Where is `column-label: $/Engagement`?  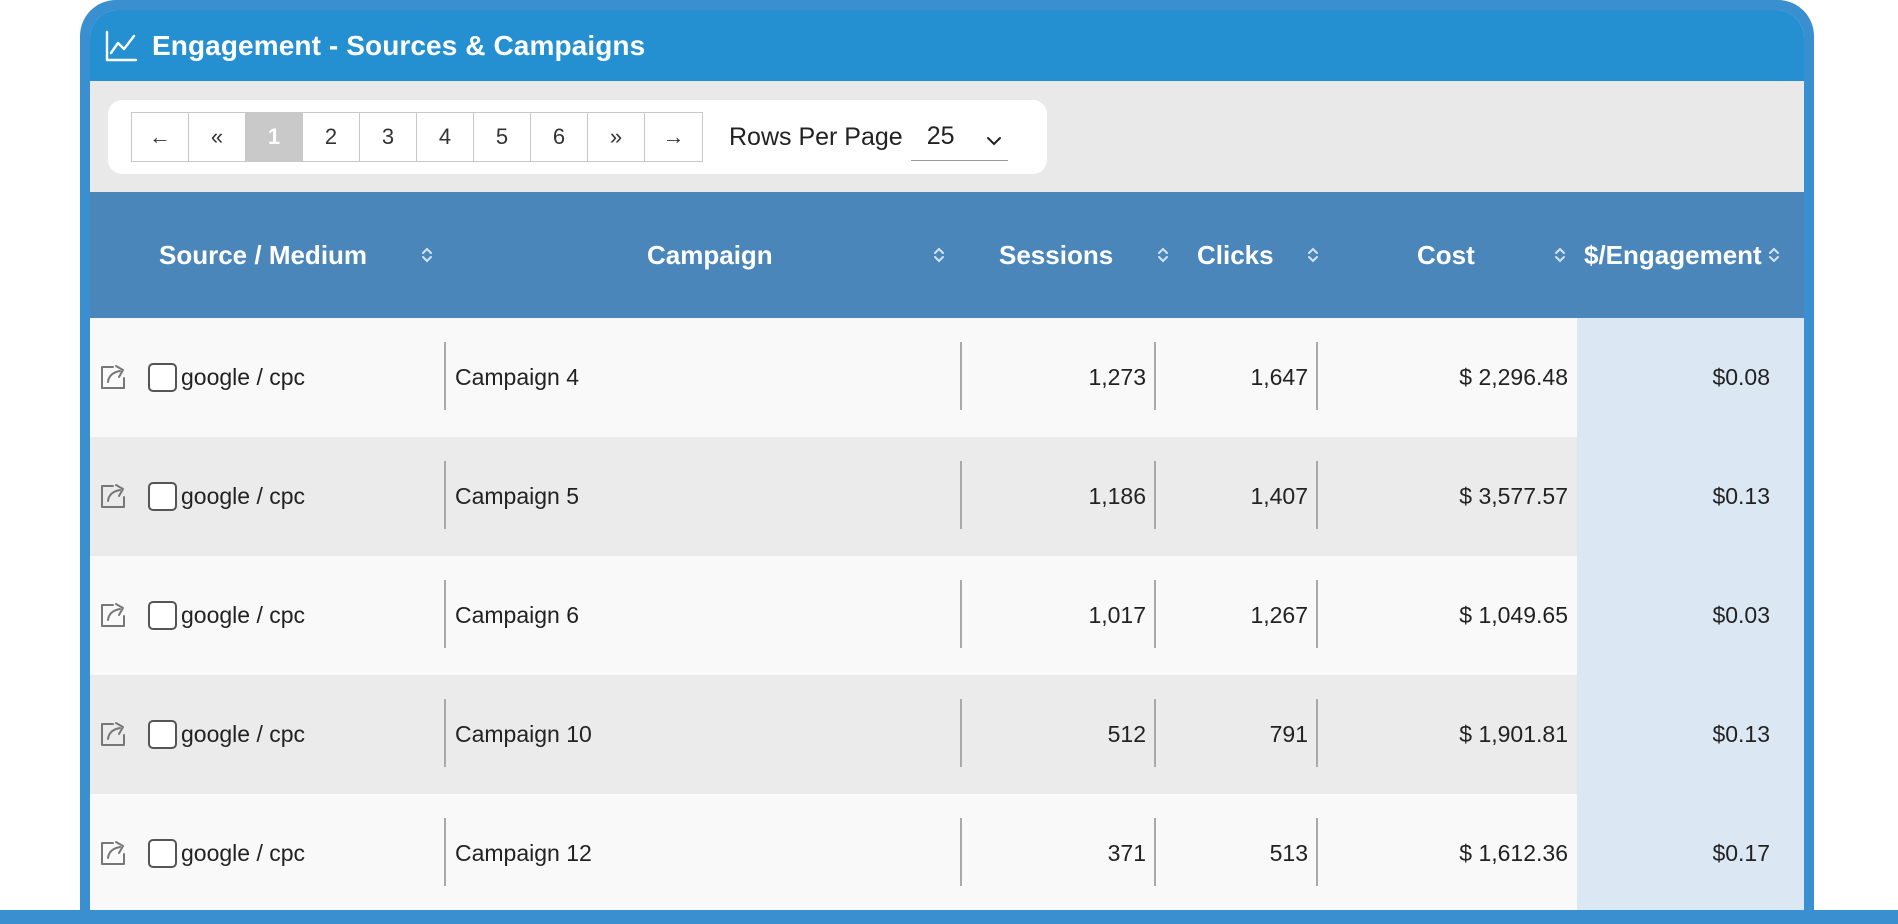
column-label: $/Engagement is located at coordinates (1673, 254).